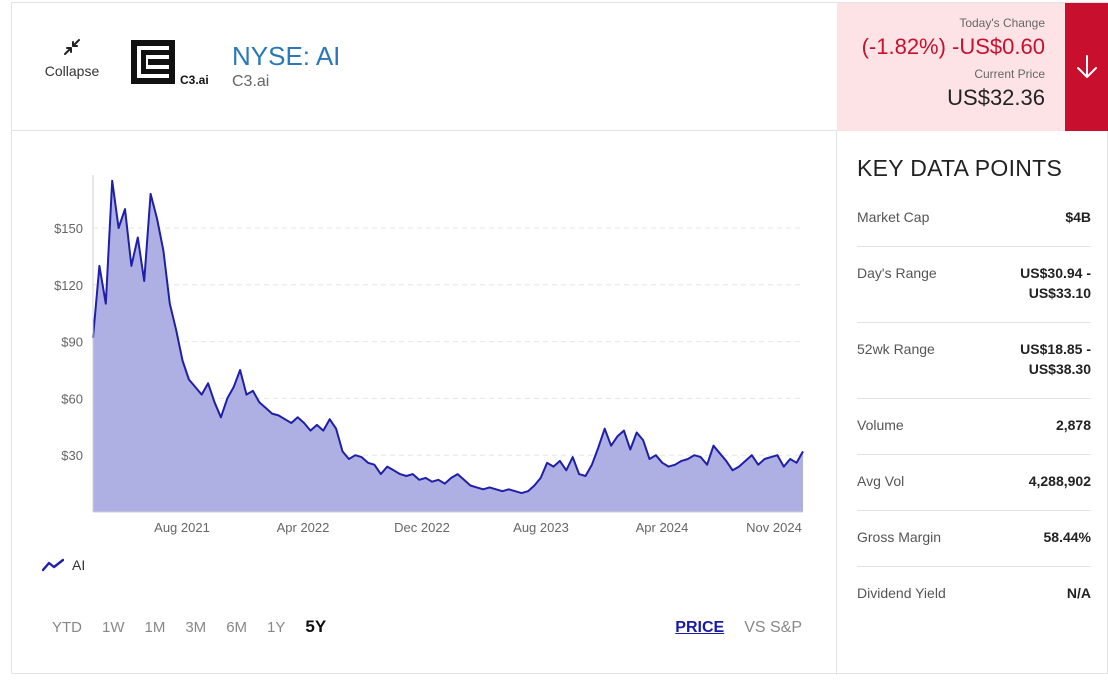  Describe the element at coordinates (286, 56) in the screenshot. I see `ticker-symbol: NYSE: AI` at that location.